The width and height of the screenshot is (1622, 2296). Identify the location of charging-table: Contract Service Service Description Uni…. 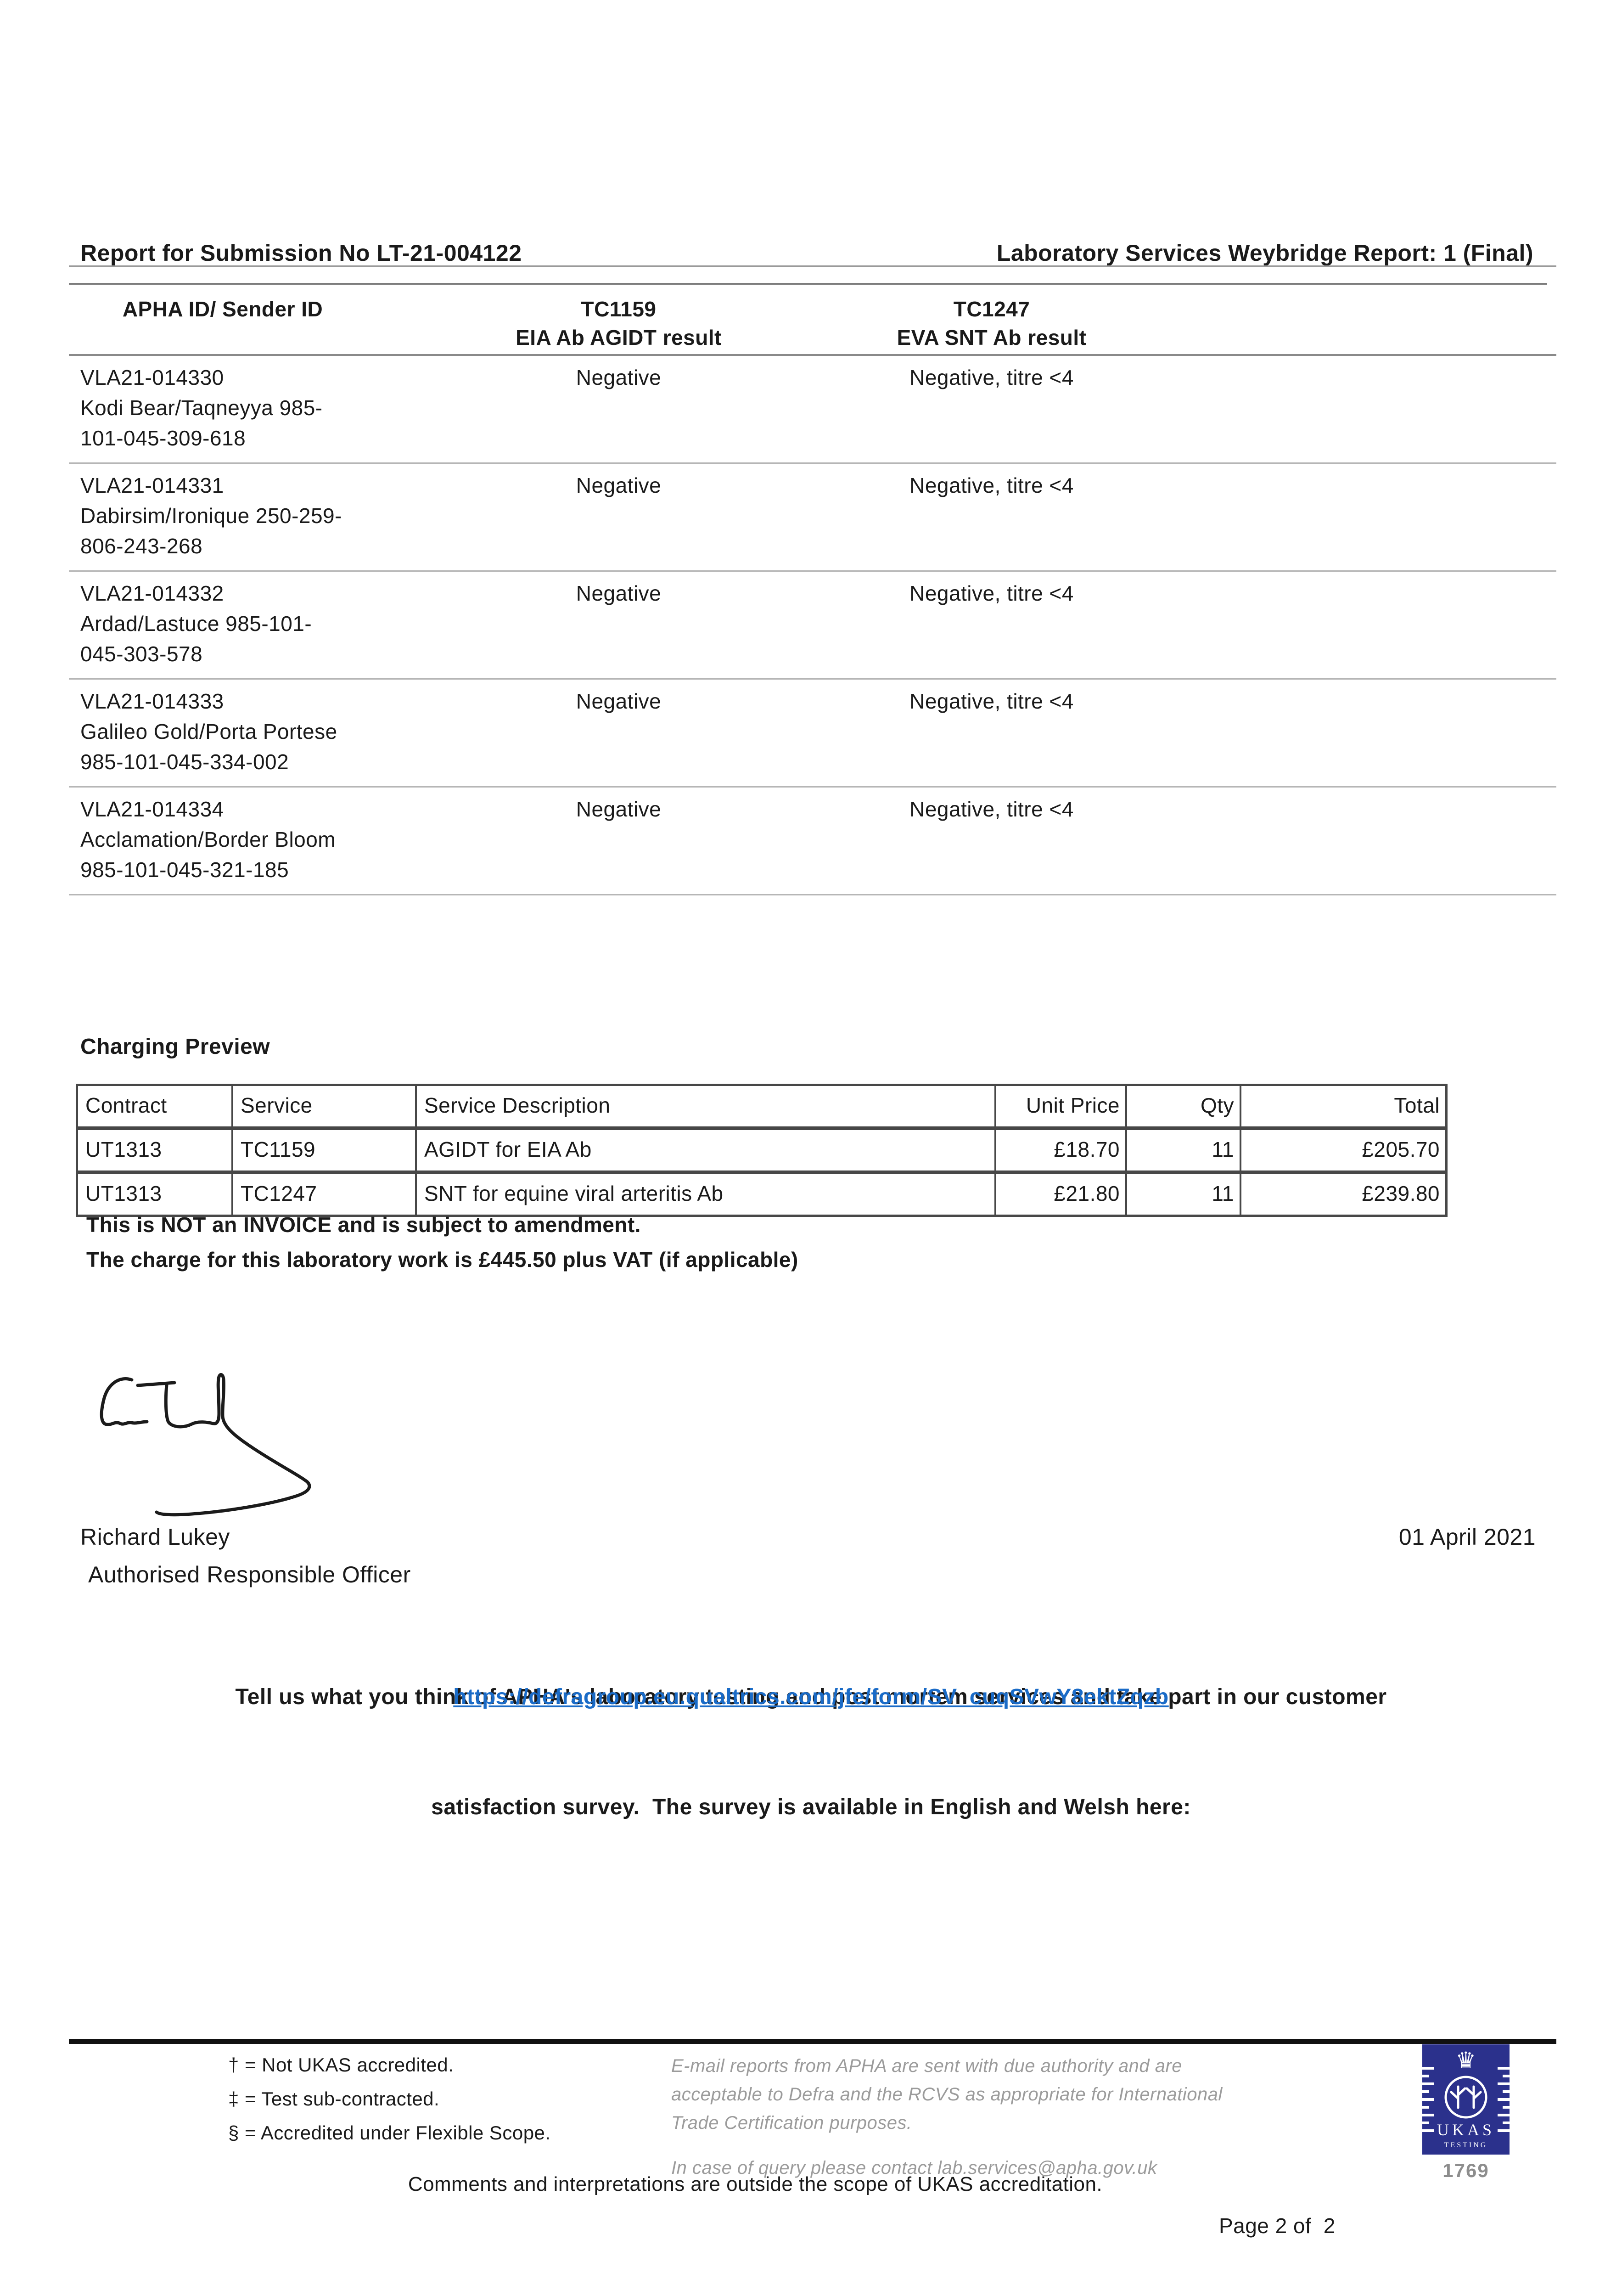
(762, 1150).